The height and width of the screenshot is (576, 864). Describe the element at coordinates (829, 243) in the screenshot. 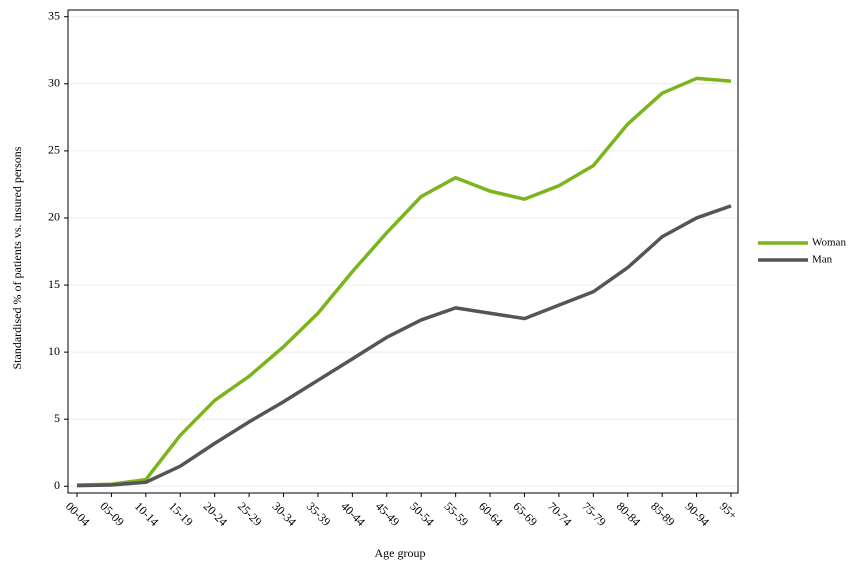

I see `legend-label: Woman` at that location.